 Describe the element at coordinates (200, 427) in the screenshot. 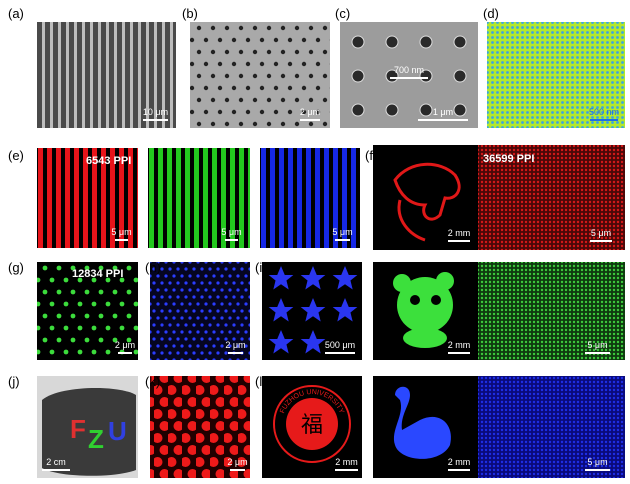

I see `image-k` at that location.